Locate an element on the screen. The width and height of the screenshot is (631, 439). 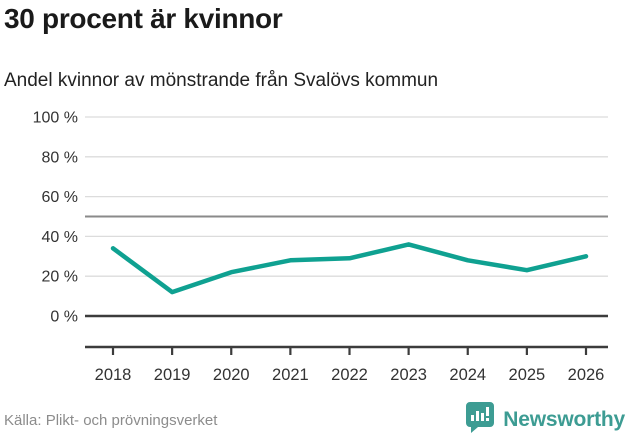
x-tick-label: 2020 is located at coordinates (231, 375).